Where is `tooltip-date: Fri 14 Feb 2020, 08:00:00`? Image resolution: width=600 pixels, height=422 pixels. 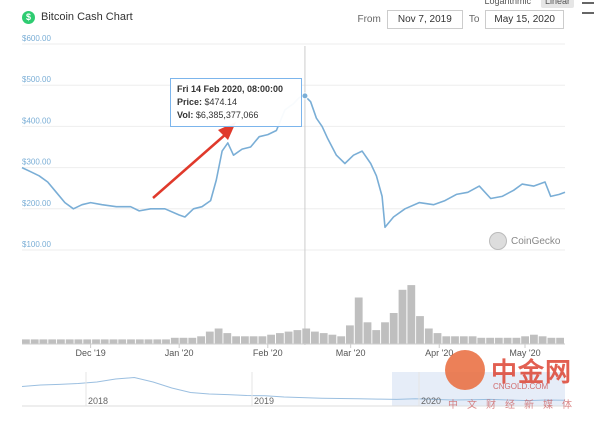
tooltip-date: Fri 14 Feb 2020, 08:00:00 is located at coordinates (230, 89).